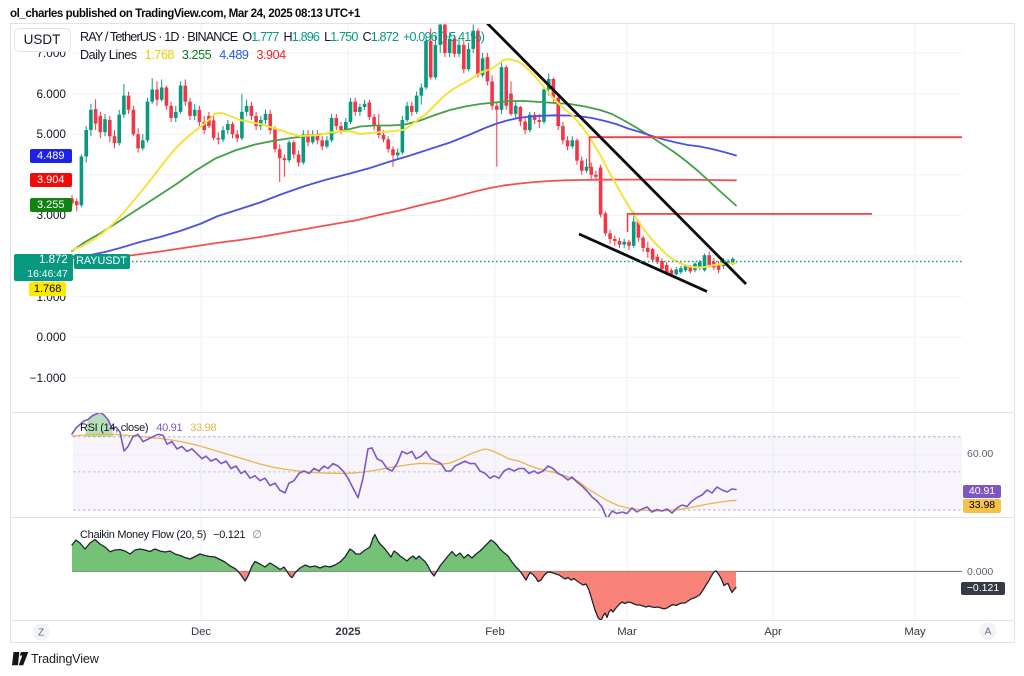  What do you see at coordinates (988, 632) in the screenshot?
I see `svg-text: A` at bounding box center [988, 632].